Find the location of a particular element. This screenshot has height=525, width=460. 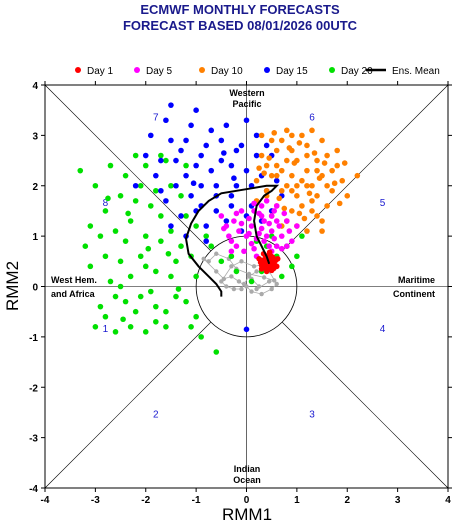

x-tick-label: 2 is located at coordinates (347, 500).